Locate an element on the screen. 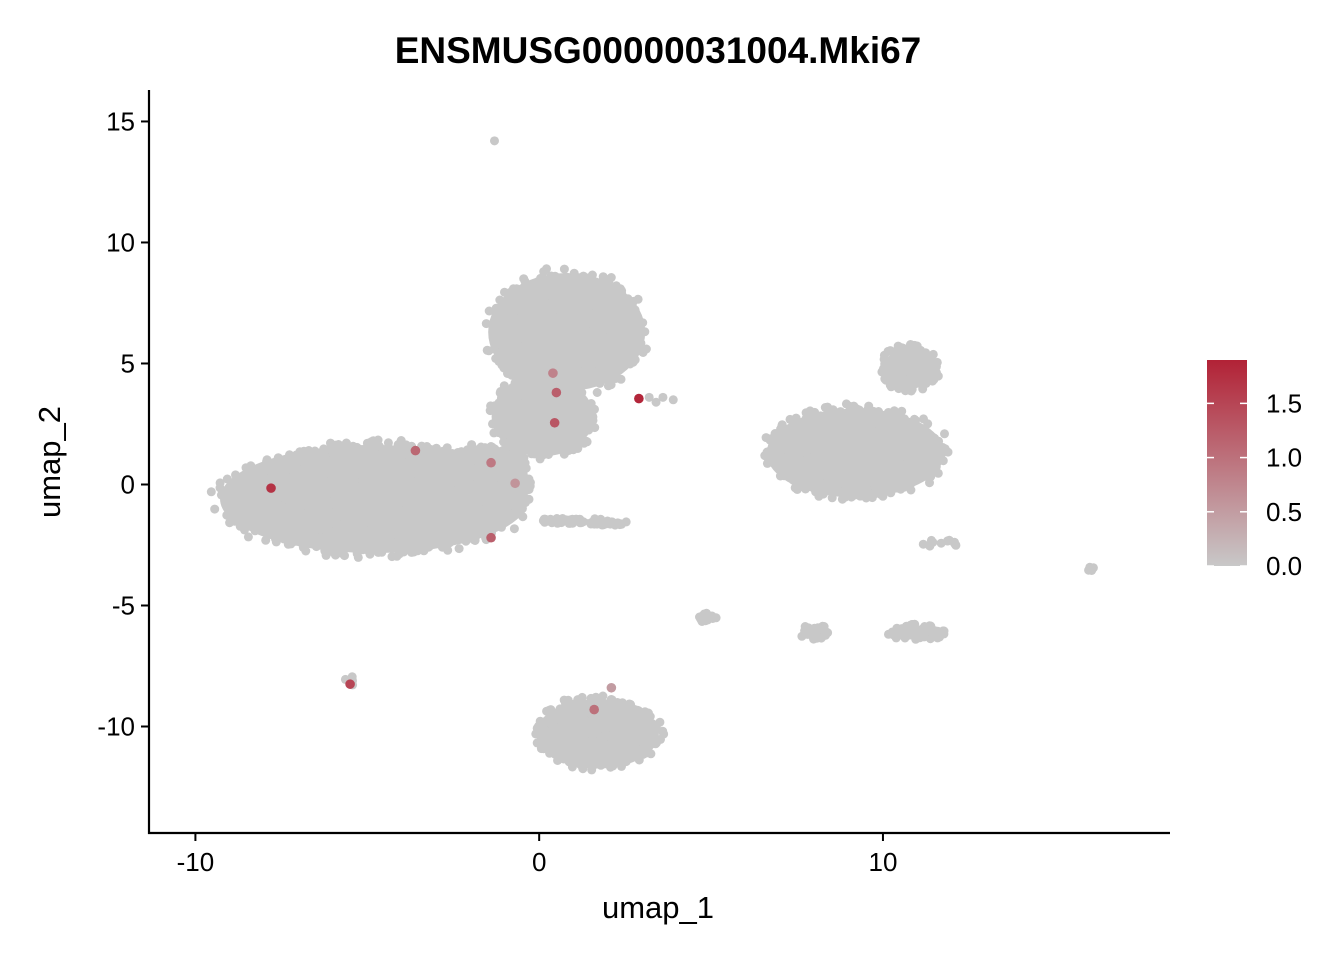 The image size is (1344, 960). y-tick-label: -10 is located at coordinates (116, 727).